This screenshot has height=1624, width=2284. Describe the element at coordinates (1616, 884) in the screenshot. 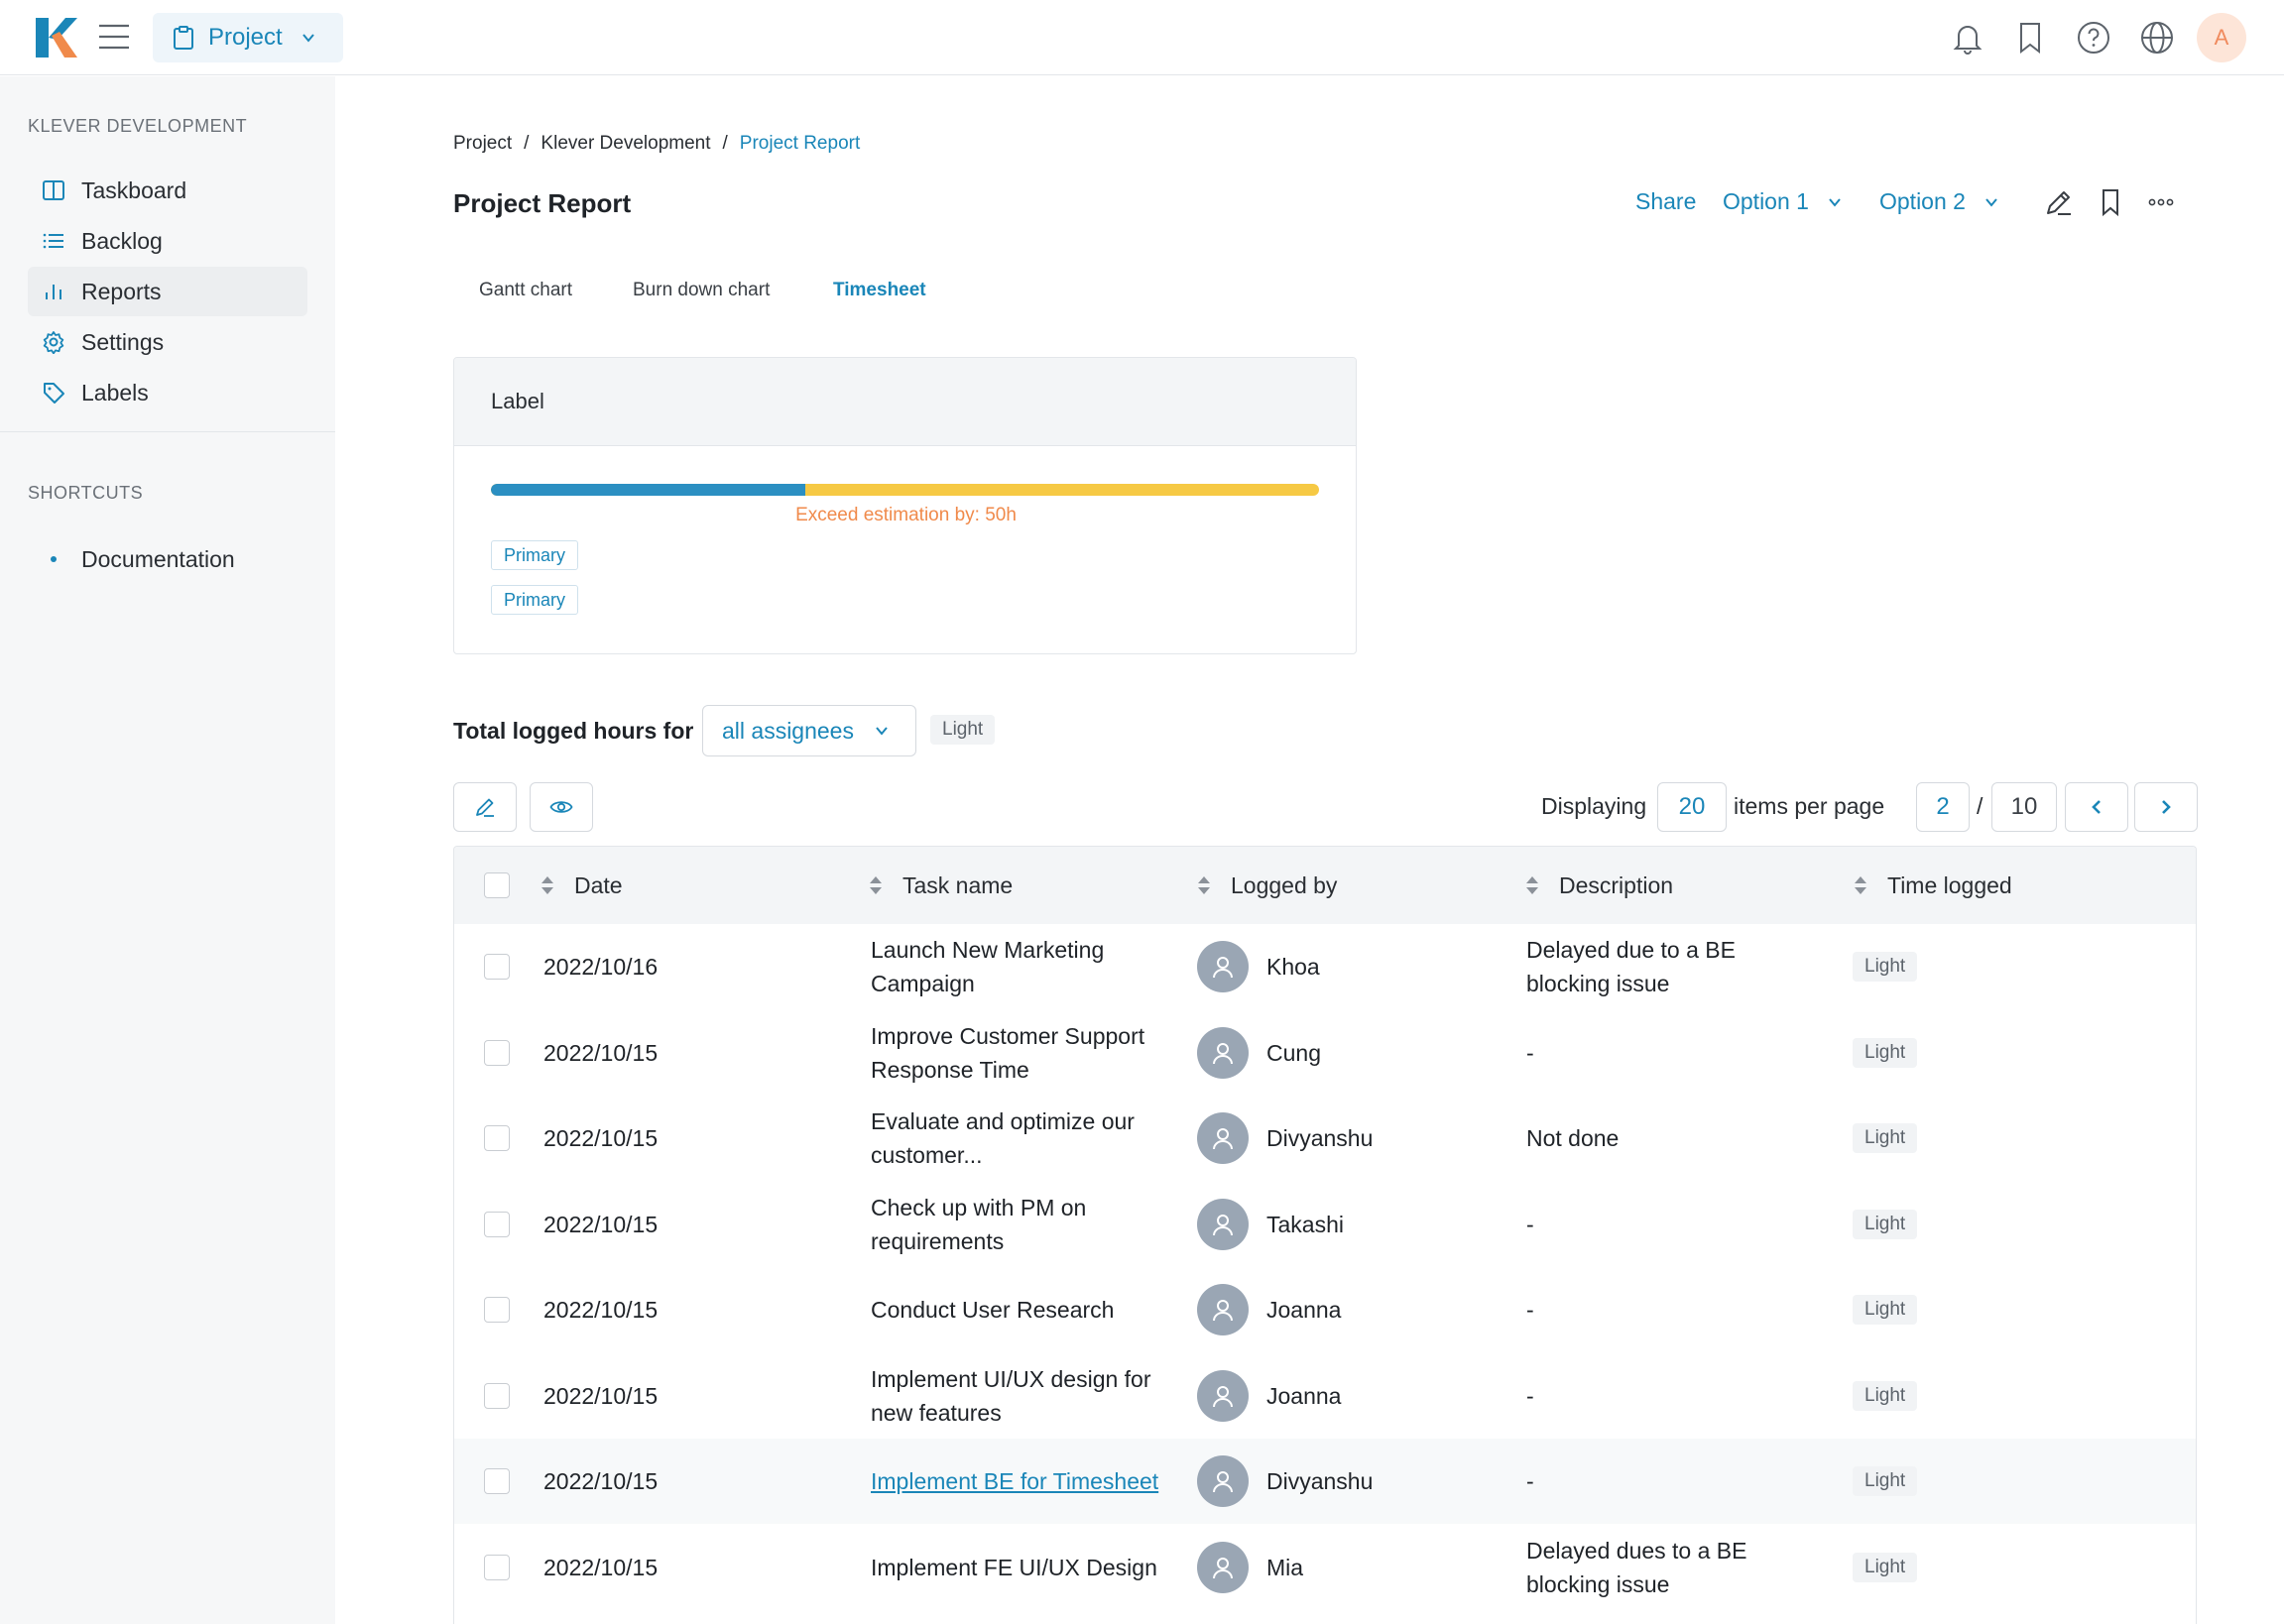

I see `column-label: Description` at that location.